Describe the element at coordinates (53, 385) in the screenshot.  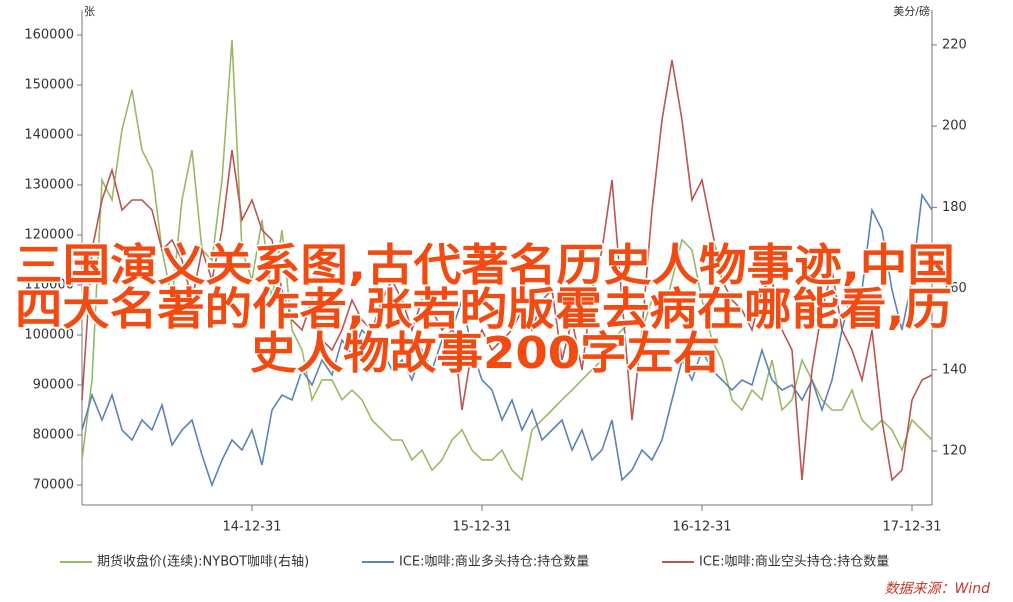
I see `y-tick-label: 90000` at that location.